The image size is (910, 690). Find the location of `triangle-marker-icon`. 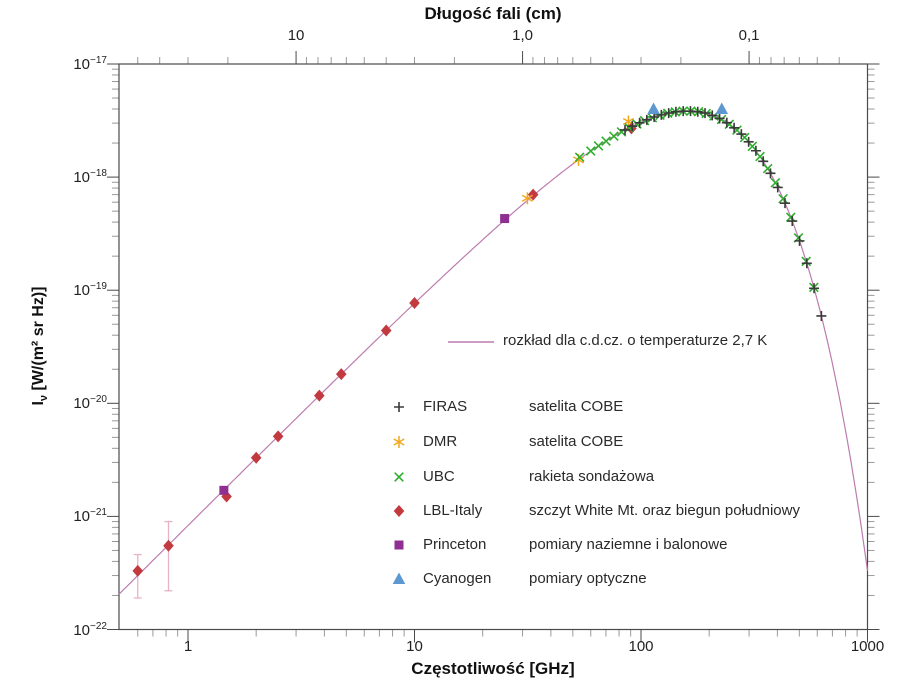

triangle-marker-icon is located at coordinates (399, 578).